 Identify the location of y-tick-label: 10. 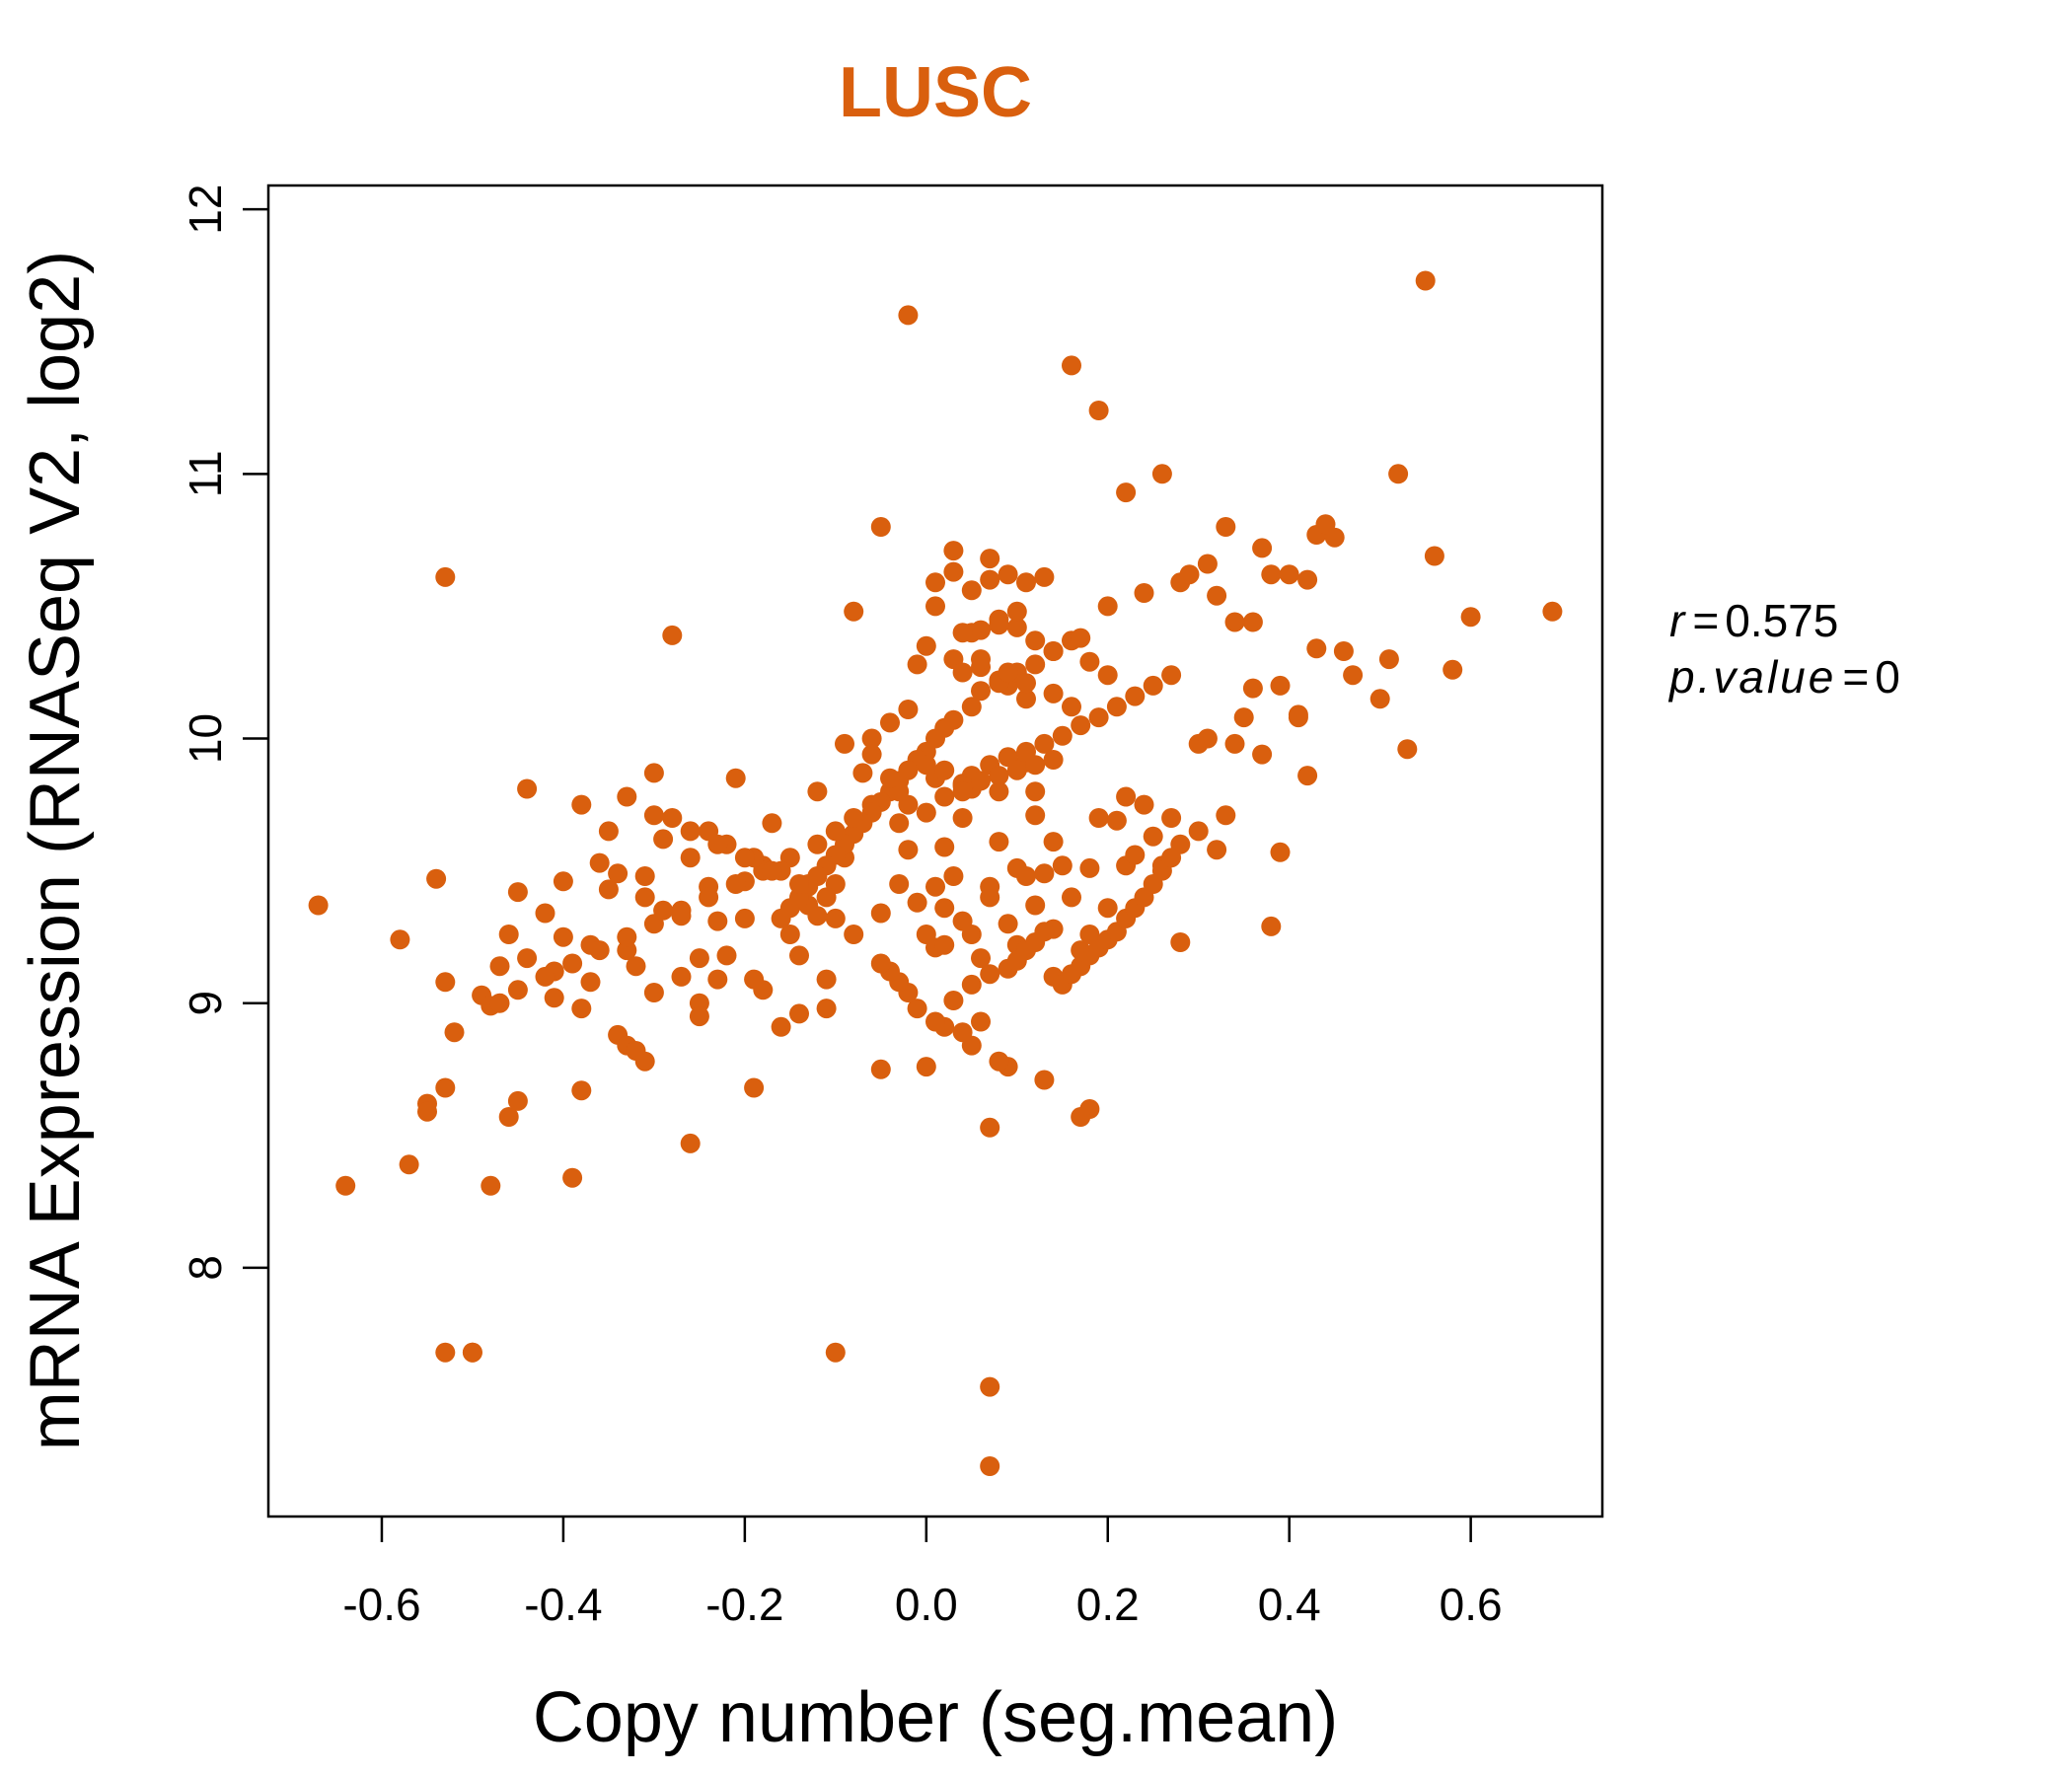
(205, 739).